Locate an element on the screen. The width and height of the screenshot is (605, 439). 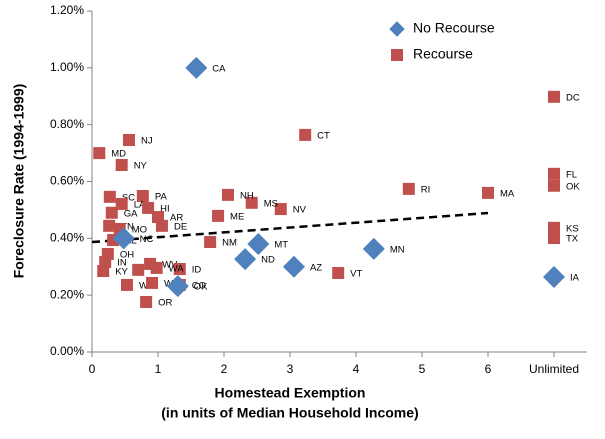
point-label: NJ is located at coordinates (147, 141).